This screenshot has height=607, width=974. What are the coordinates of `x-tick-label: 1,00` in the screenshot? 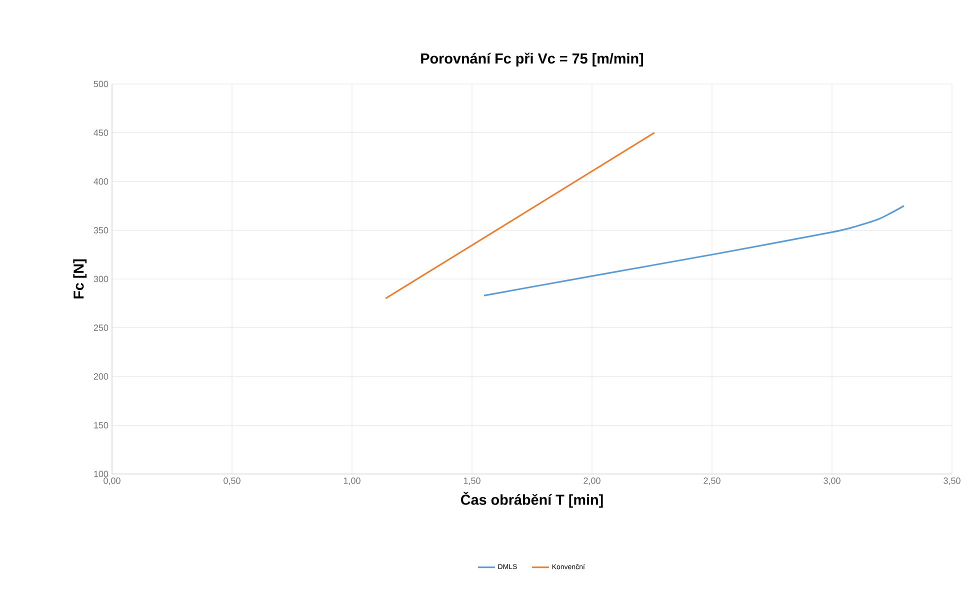 It's located at (352, 481).